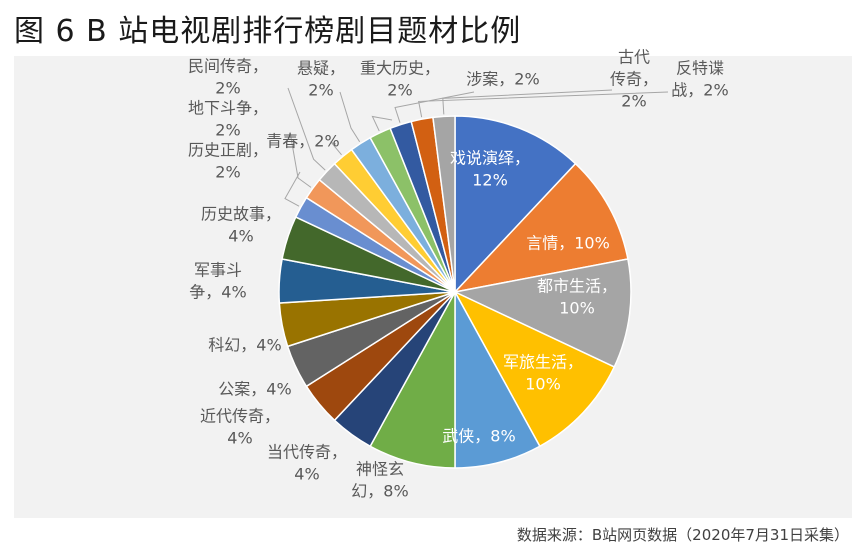 The image size is (865, 553). Describe the element at coordinates (307, 463) in the screenshot. I see `data-label-7: 当代传奇， 4%` at that location.